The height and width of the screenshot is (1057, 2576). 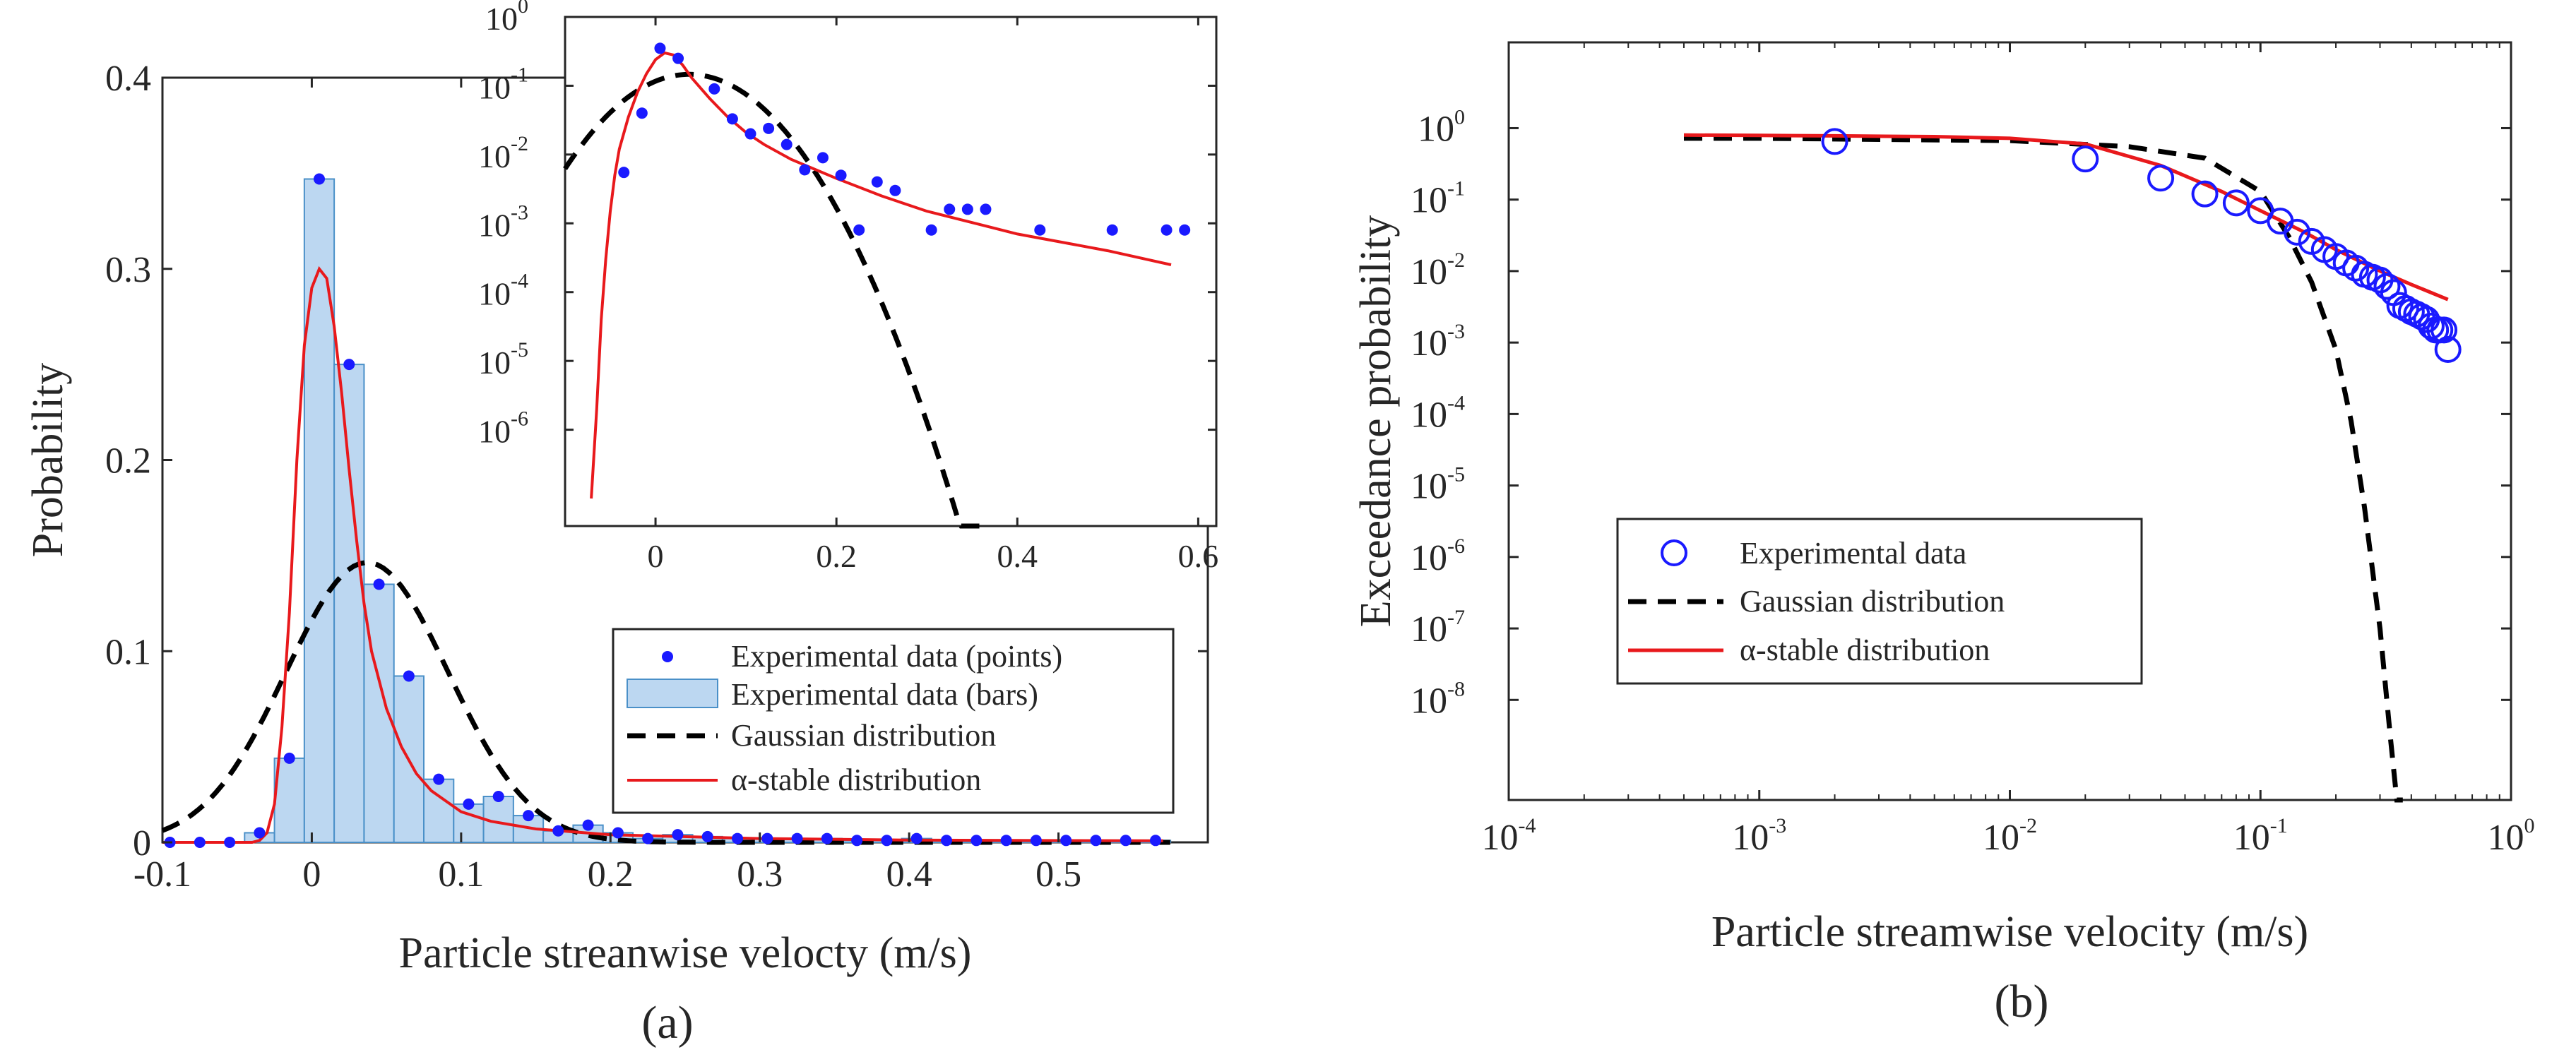 What do you see at coordinates (1058, 874) in the screenshot?
I see `x-tick-label: 0.5` at bounding box center [1058, 874].